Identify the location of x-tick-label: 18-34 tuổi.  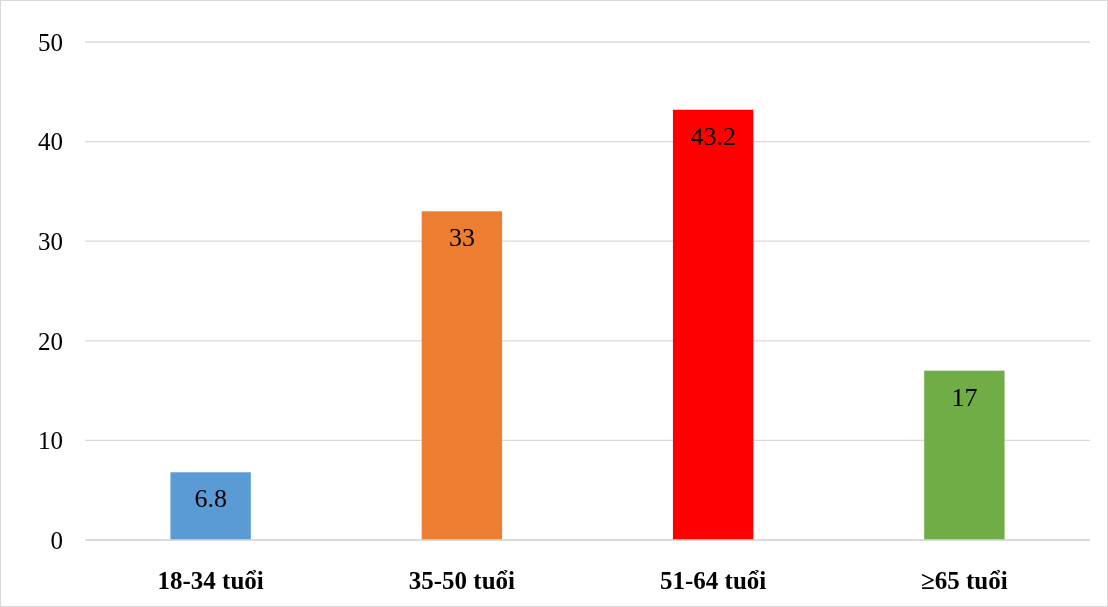
(210, 580).